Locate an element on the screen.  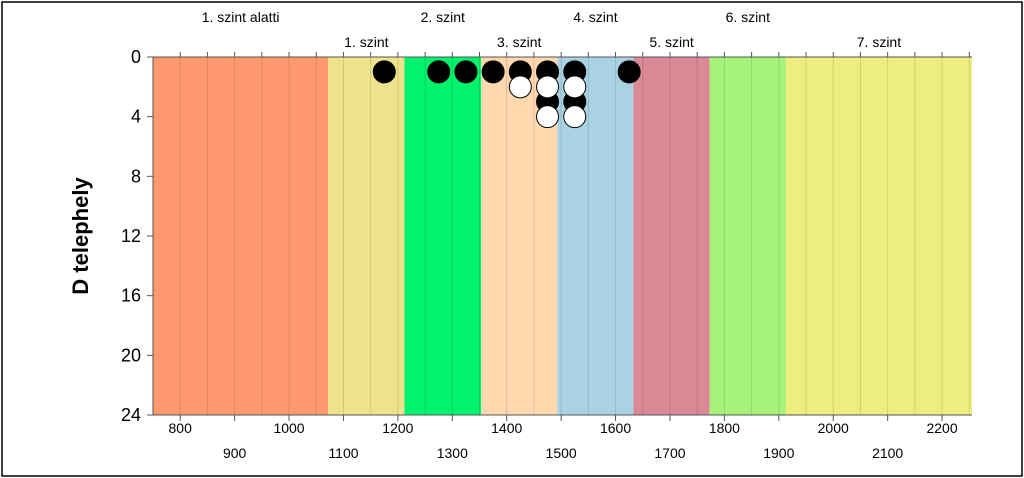
level-label-8: 7. szint is located at coordinates (879, 42).